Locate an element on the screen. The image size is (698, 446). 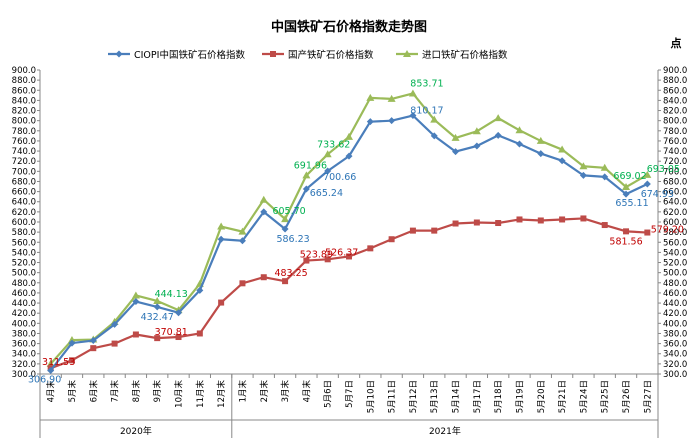
y-tick-label-left: 600.0 is located at coordinates (24, 223).